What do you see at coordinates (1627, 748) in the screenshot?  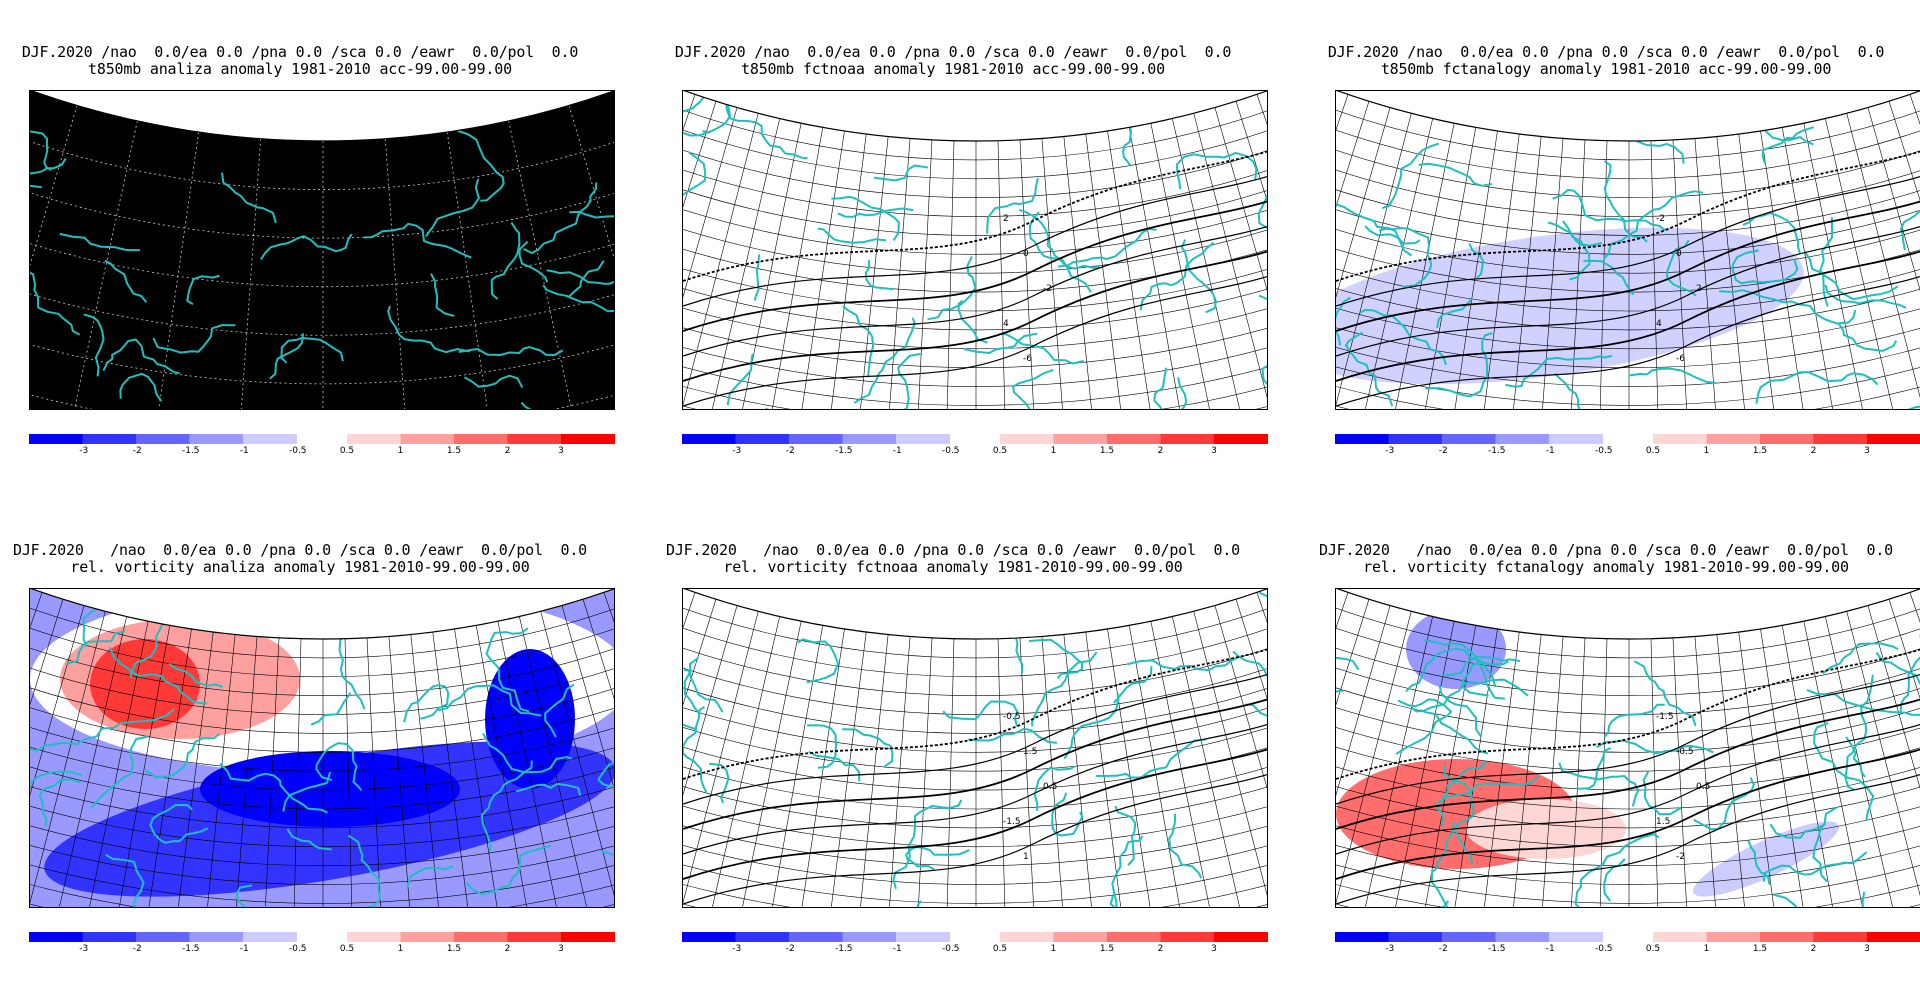 I see `map-frame: -1.5 -0.5 0.5 1.5 -2` at bounding box center [1627, 748].